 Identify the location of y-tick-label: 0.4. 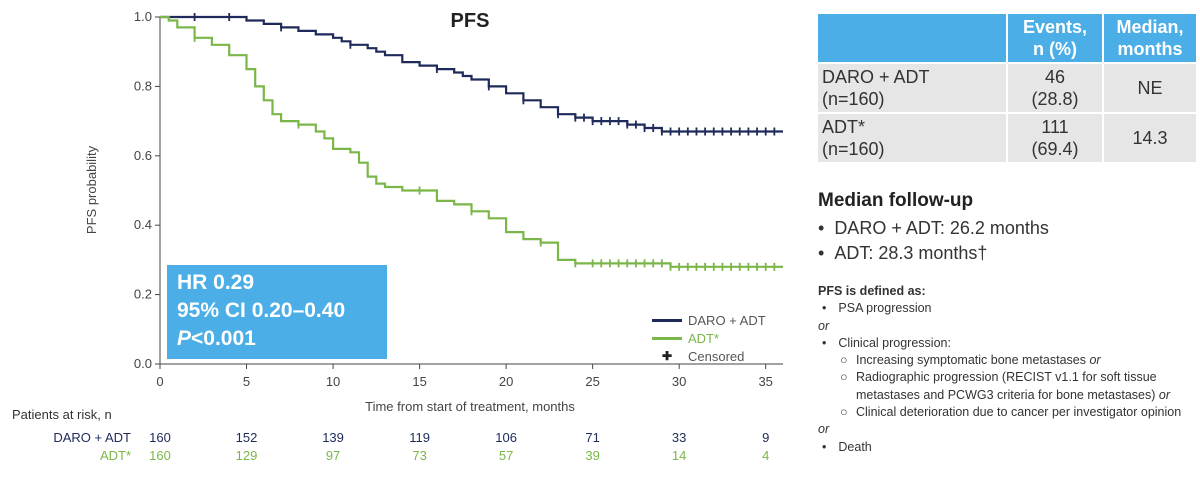
(143, 224).